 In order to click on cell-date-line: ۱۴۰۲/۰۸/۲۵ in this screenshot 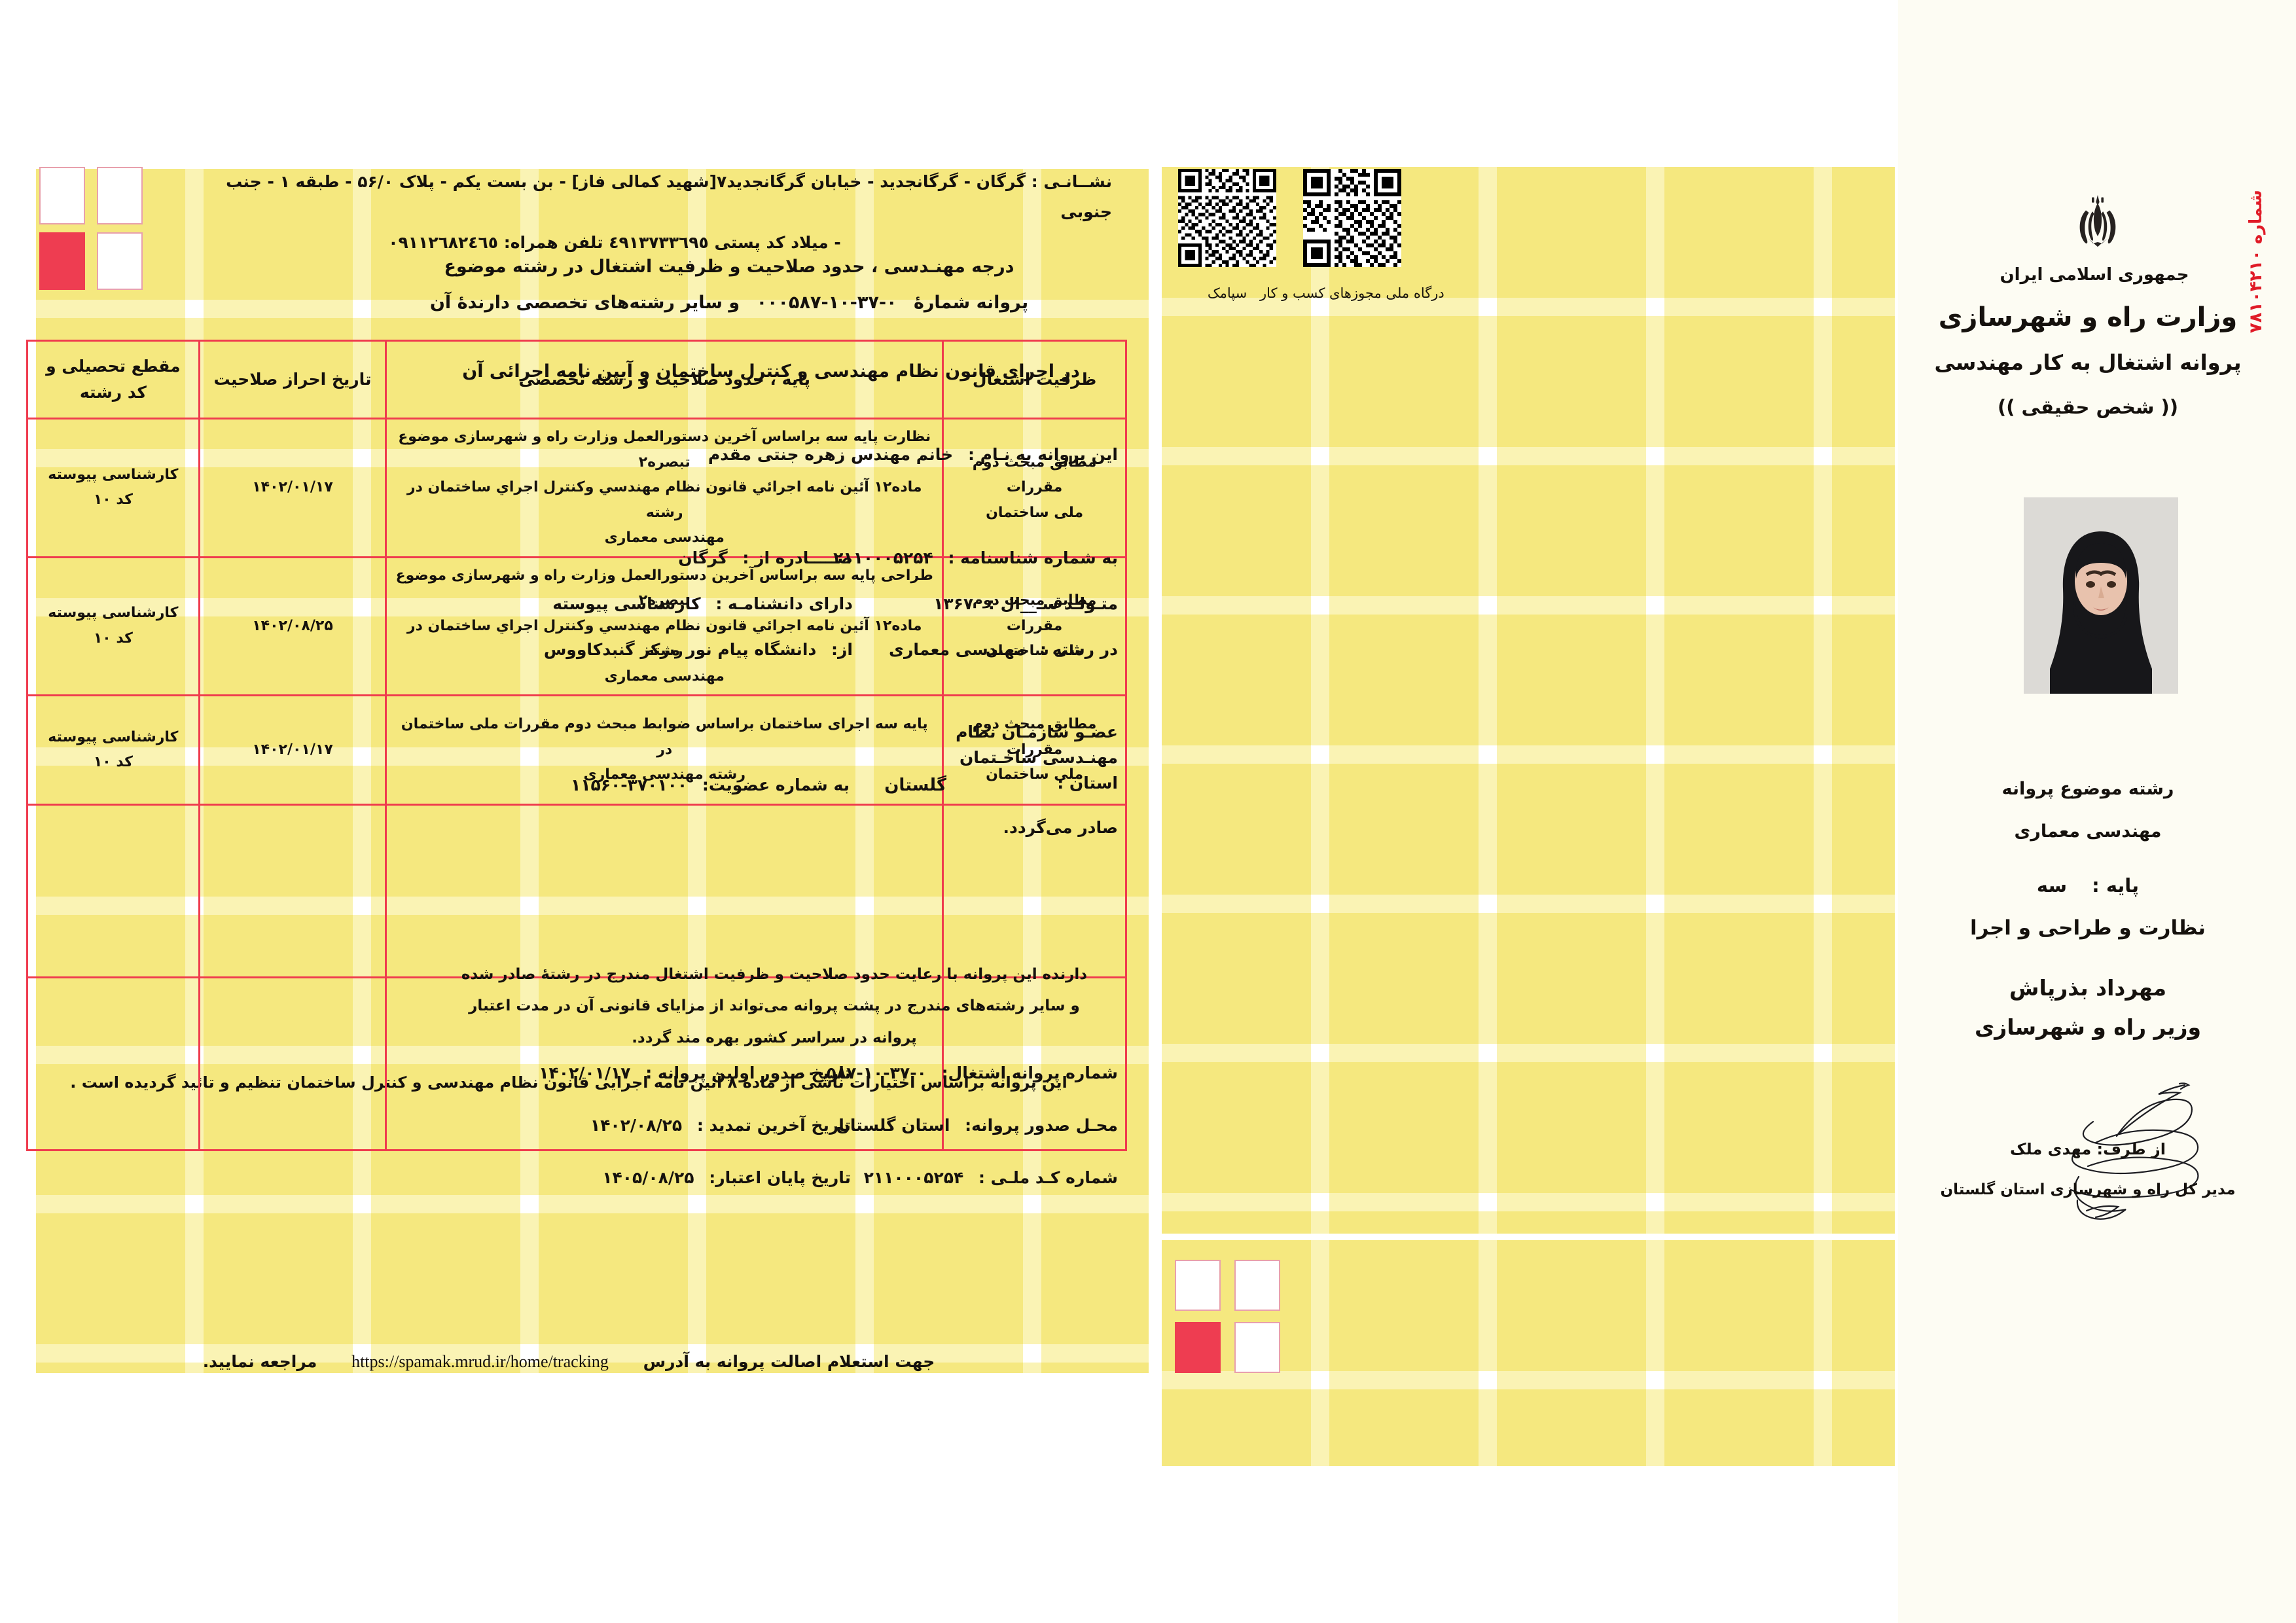, I will do `click(292, 625)`.